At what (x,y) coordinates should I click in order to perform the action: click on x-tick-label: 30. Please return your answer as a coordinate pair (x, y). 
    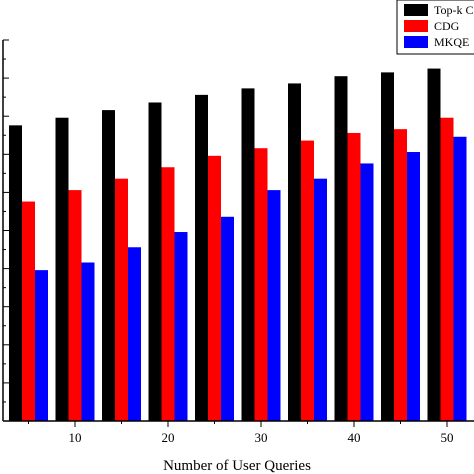
    Looking at the image, I should click on (261, 437).